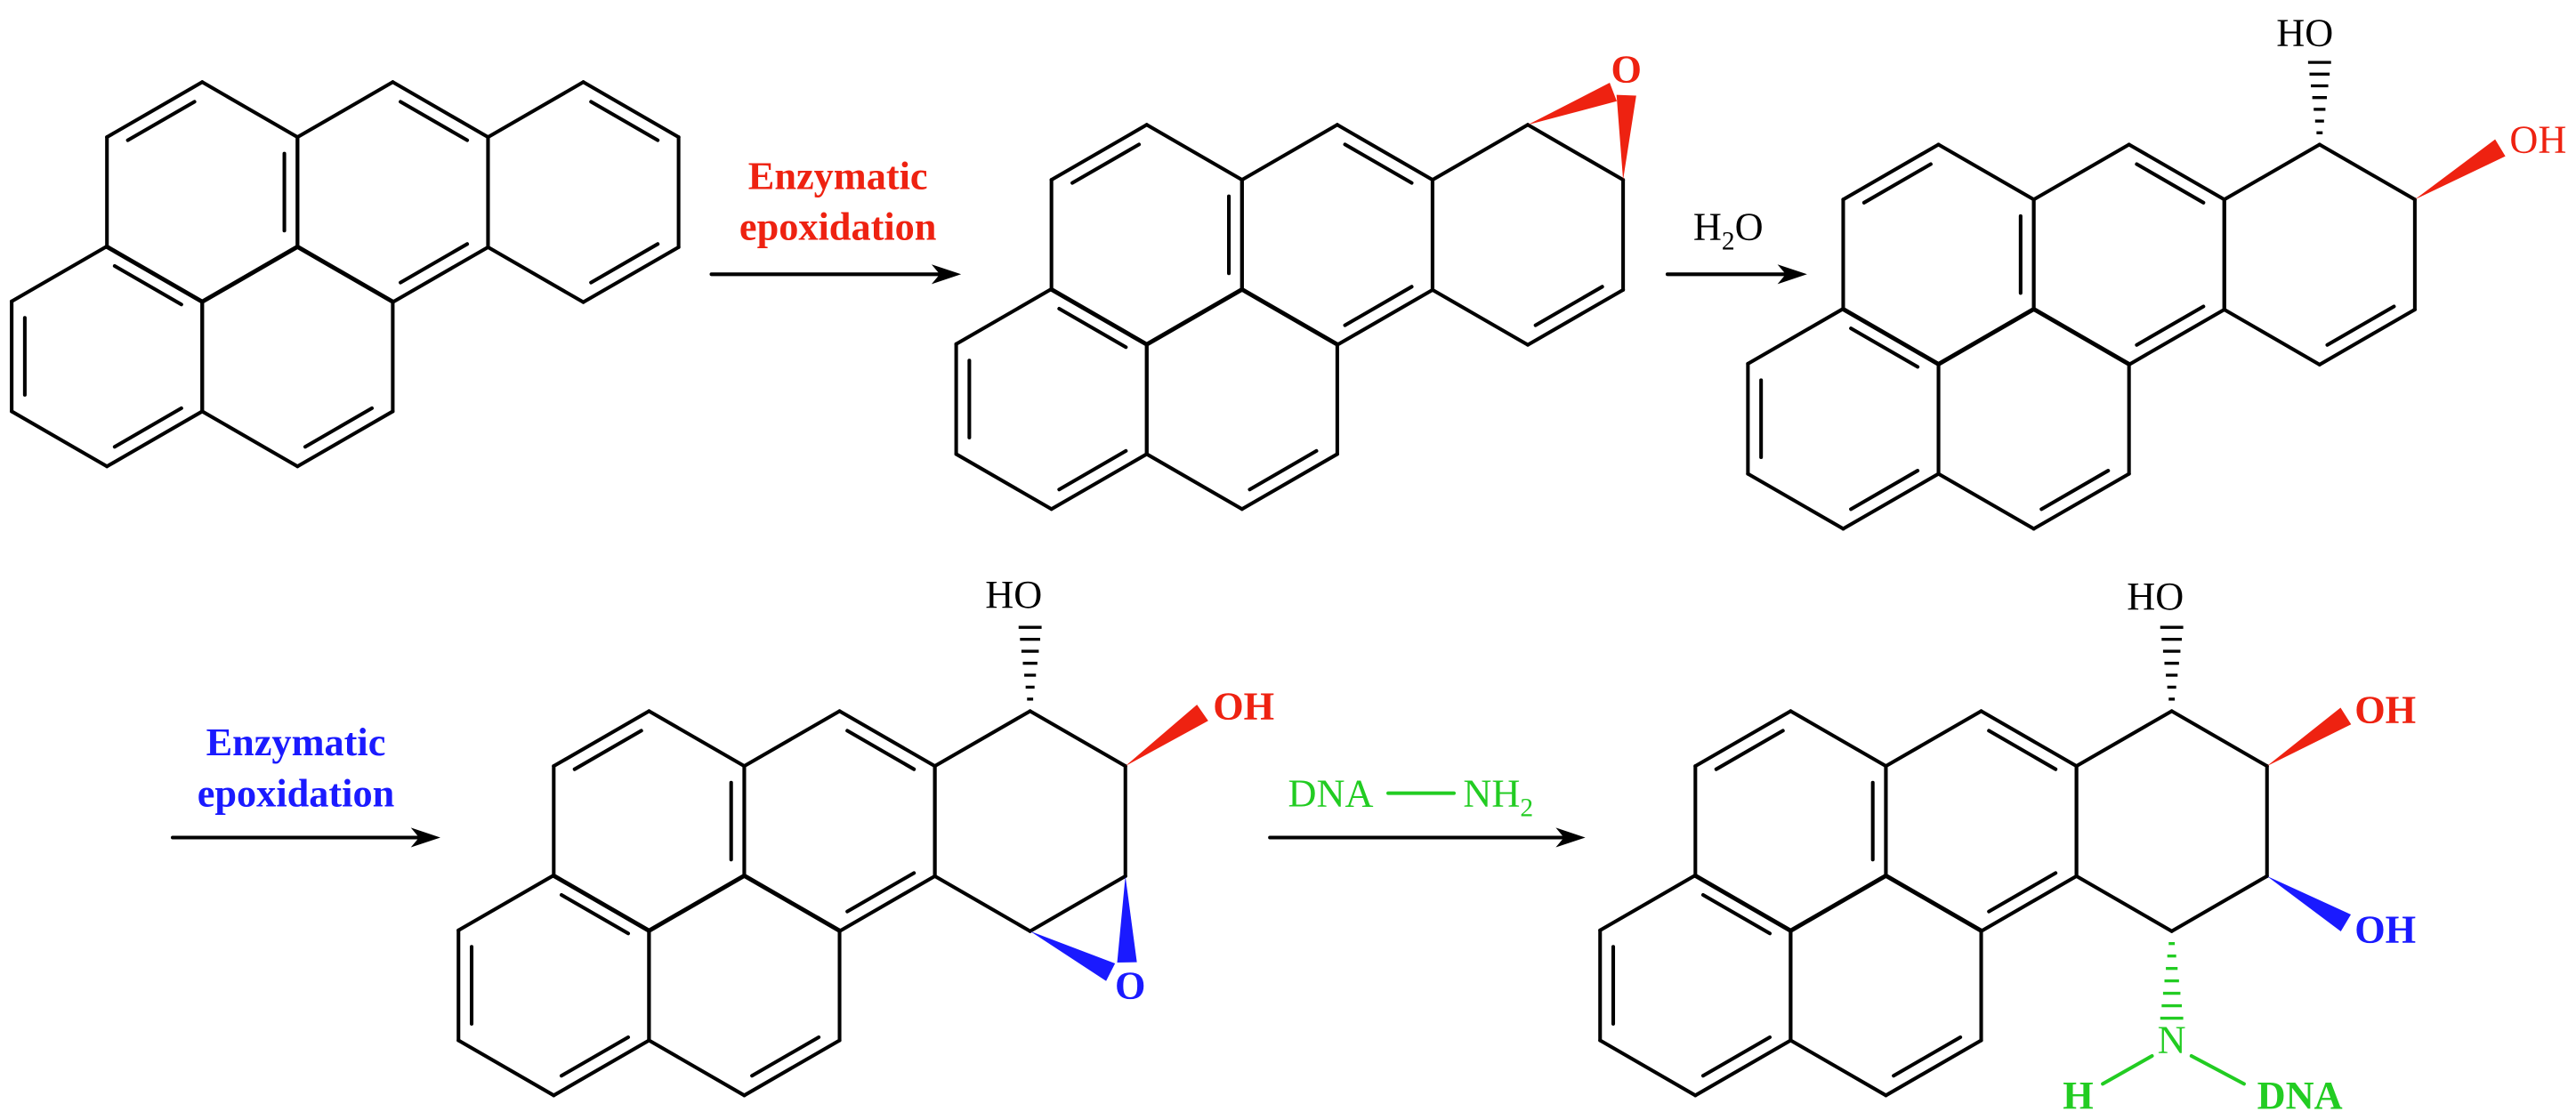  What do you see at coordinates (2172, 1039) in the screenshot?
I see `atom-label: N` at bounding box center [2172, 1039].